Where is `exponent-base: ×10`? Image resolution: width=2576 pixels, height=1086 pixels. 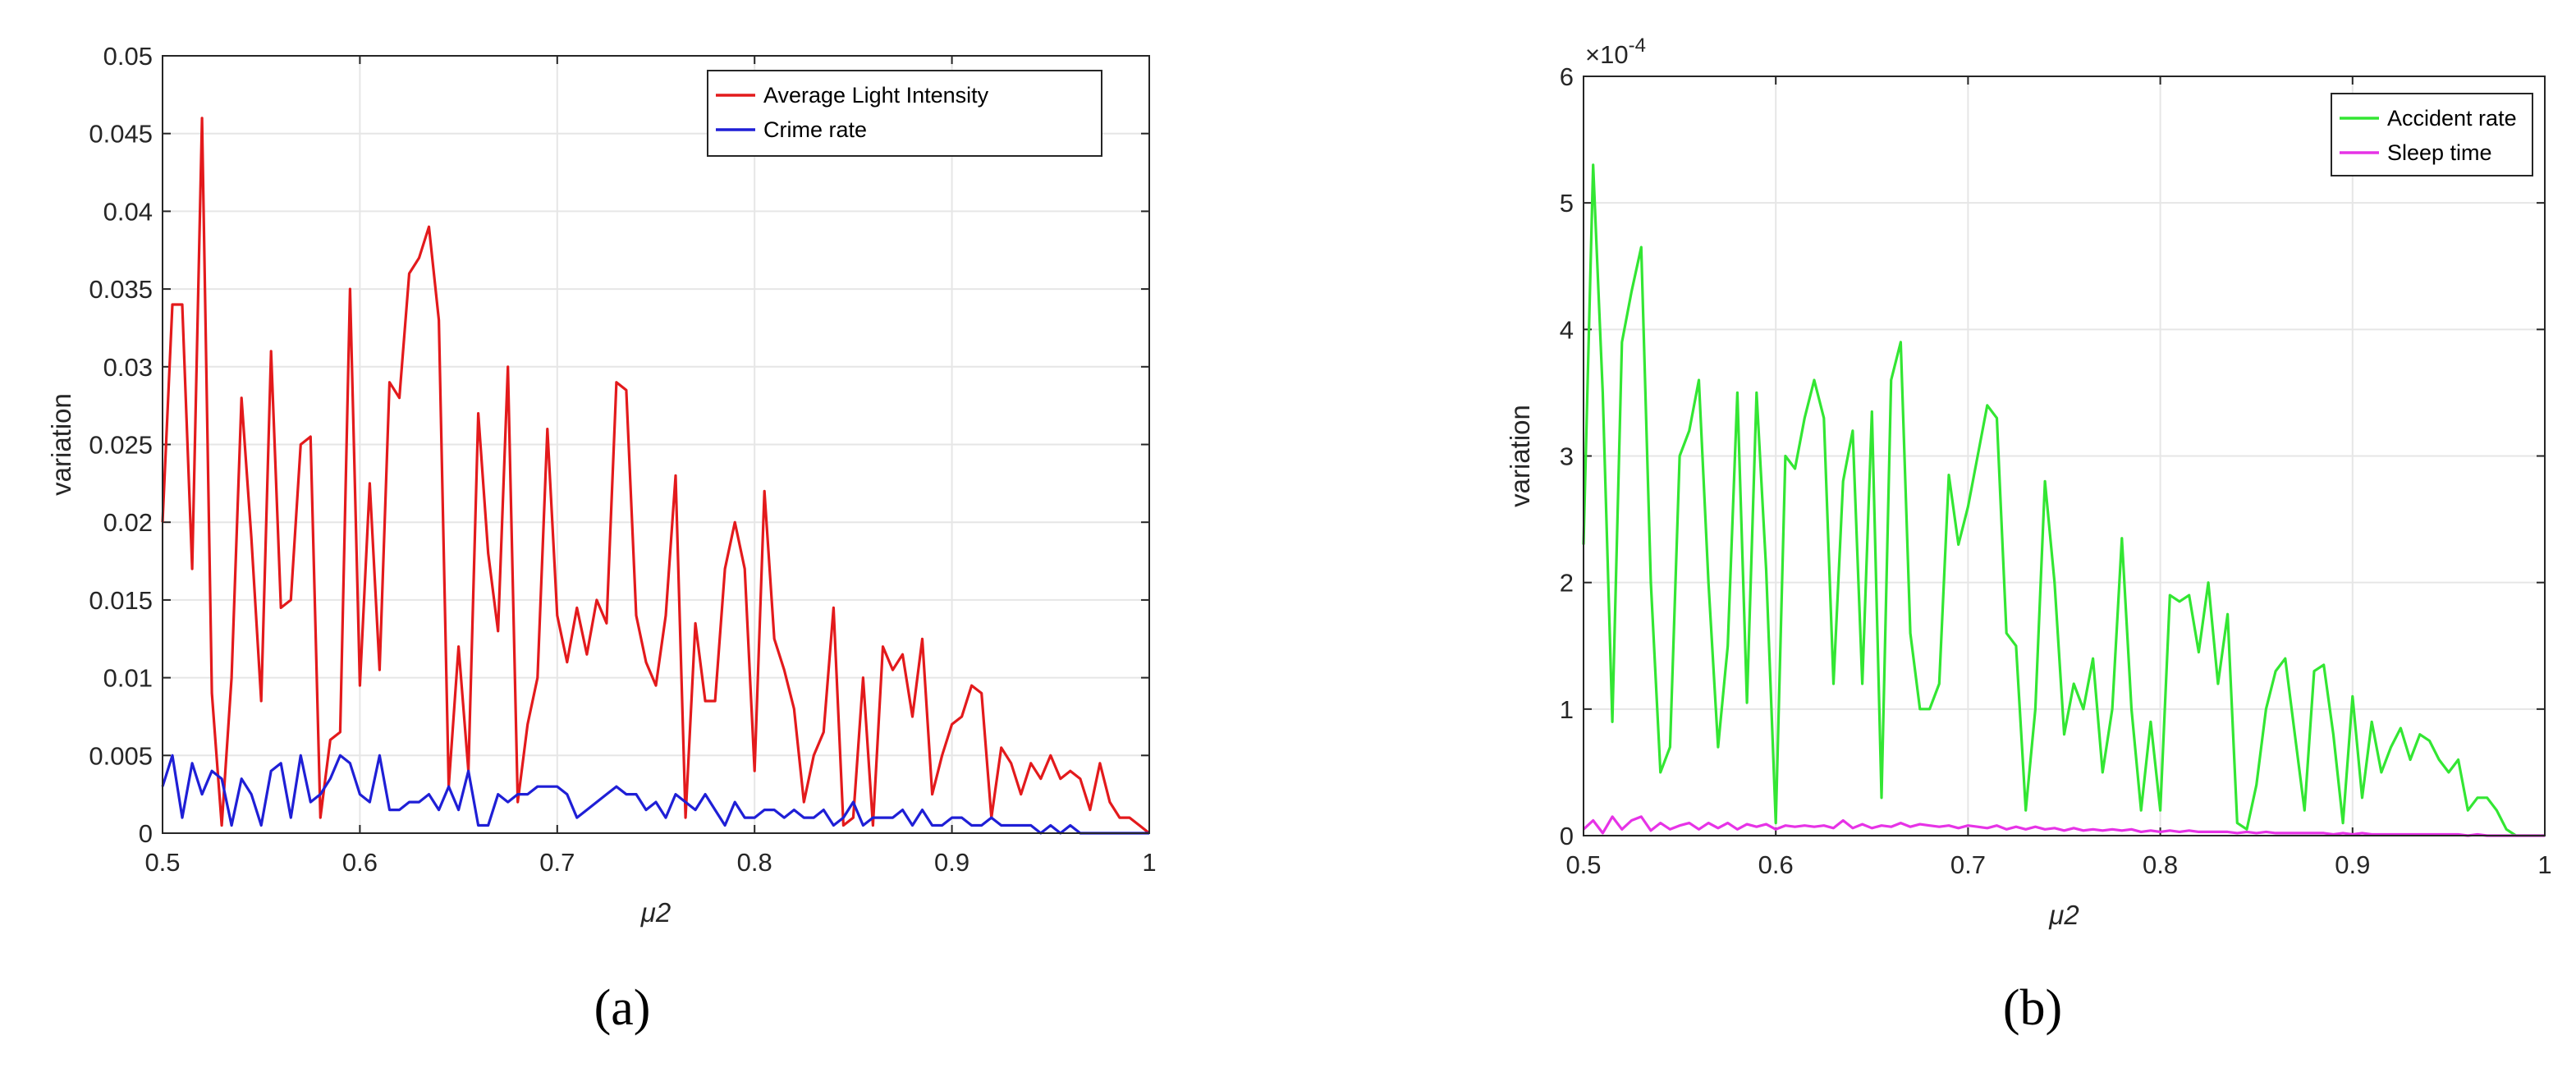
exponent-base: ×10 is located at coordinates (1607, 54).